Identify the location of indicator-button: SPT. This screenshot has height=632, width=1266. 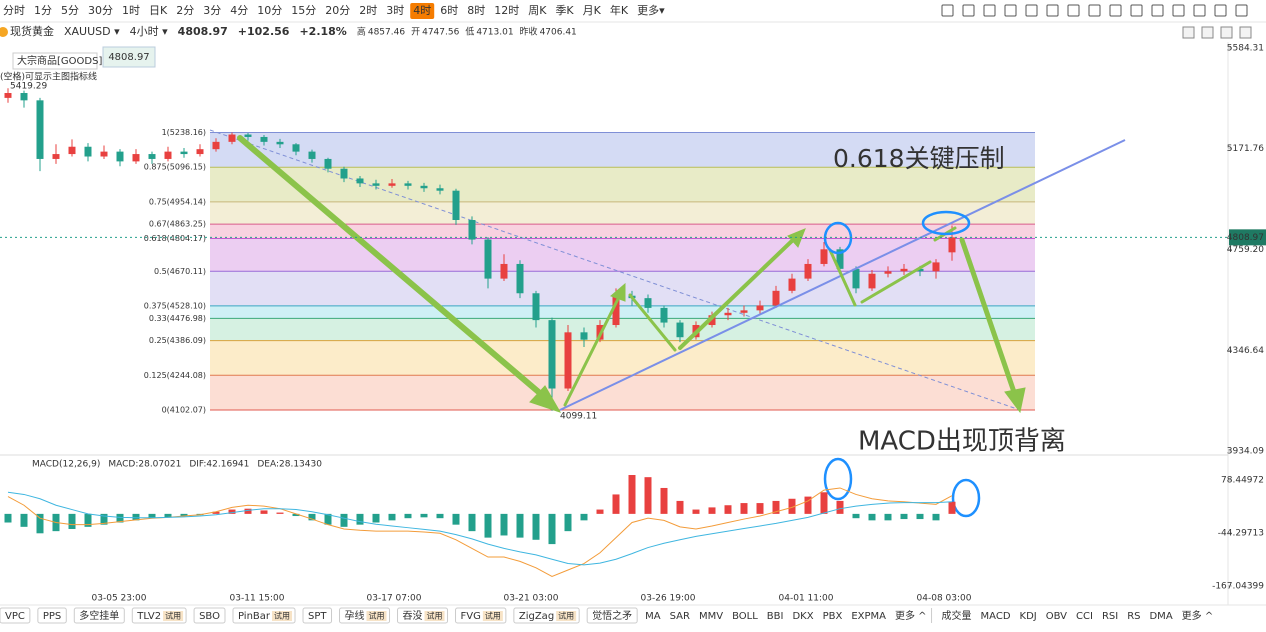
(317, 616).